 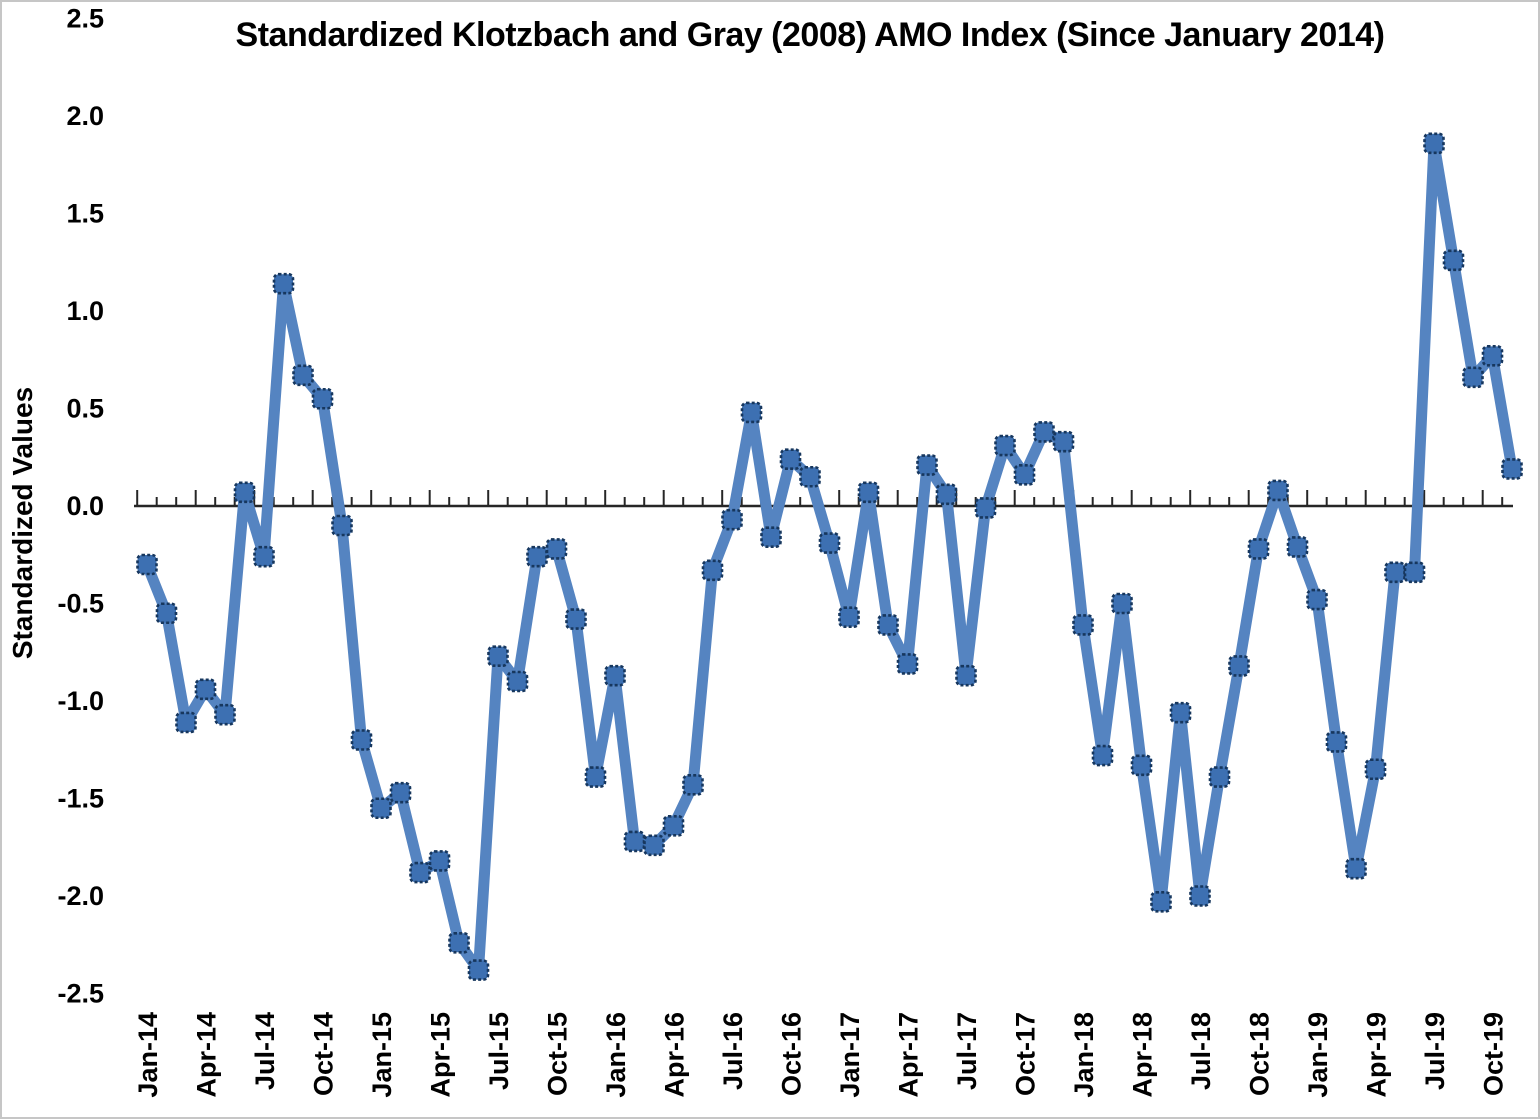 I want to click on x-tick-label: Jul-14, so click(x=265, y=1051).